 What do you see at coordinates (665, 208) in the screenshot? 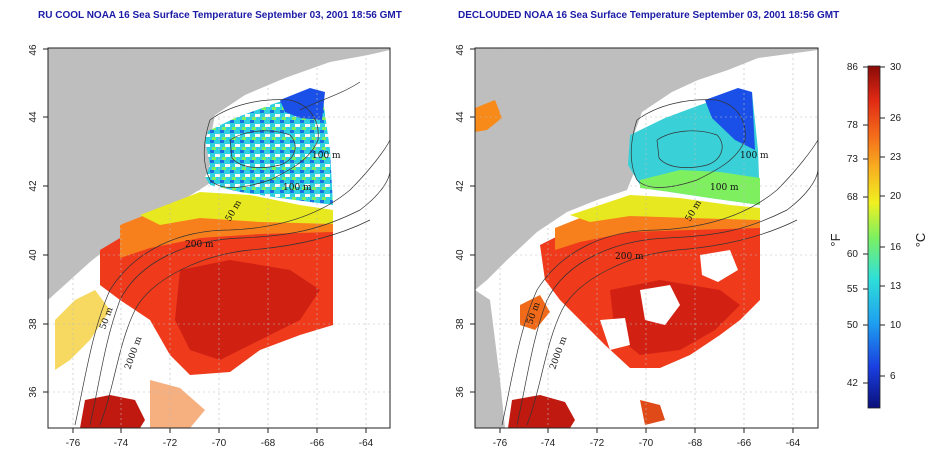
I see `right-sst-yellow` at bounding box center [665, 208].